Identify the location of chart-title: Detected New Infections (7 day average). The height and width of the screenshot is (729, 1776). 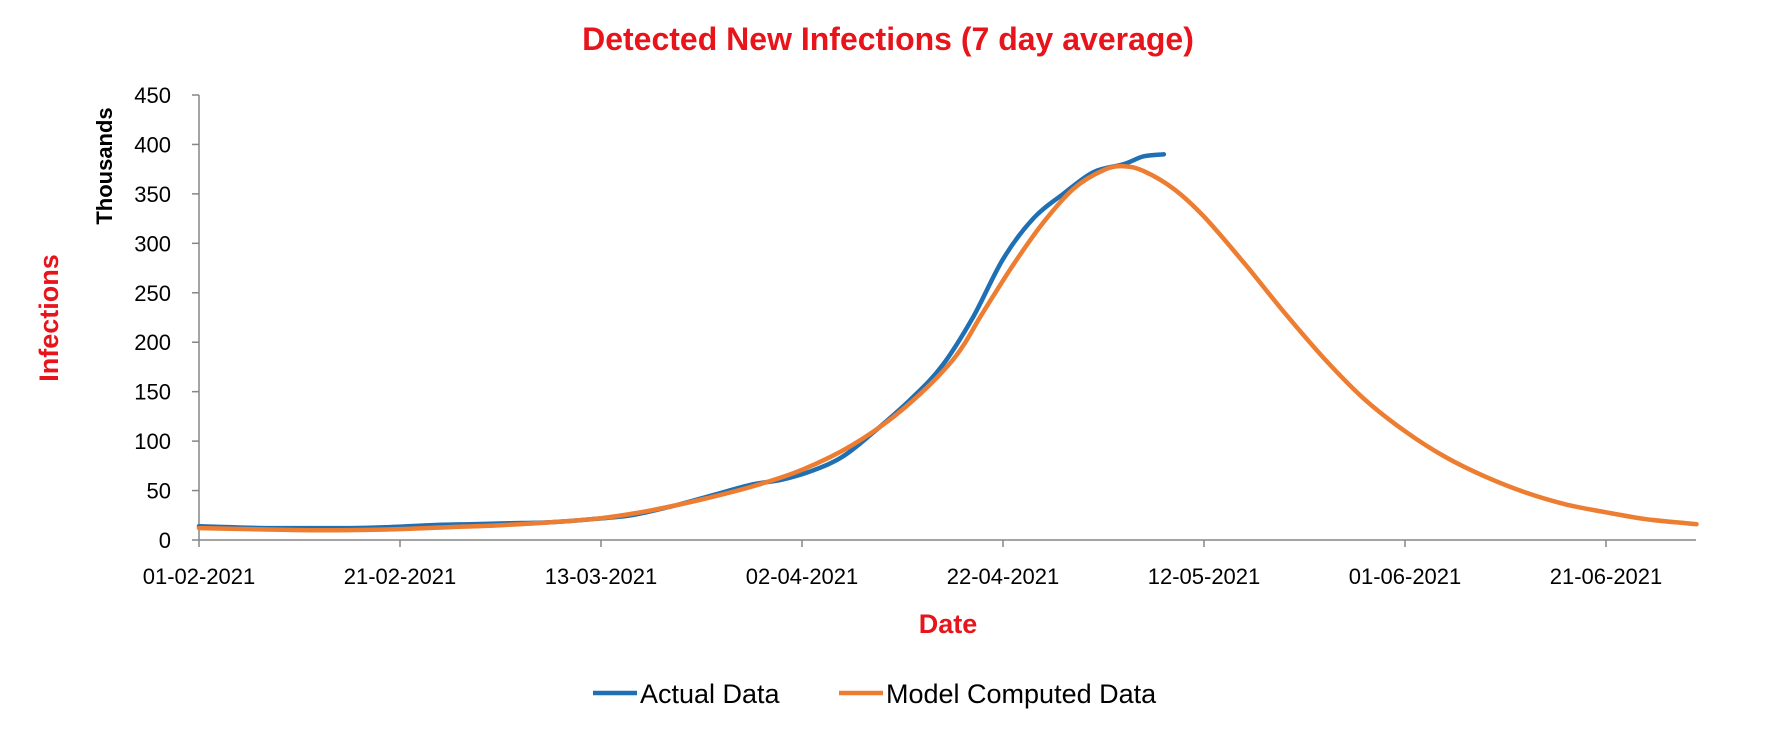
(888, 39).